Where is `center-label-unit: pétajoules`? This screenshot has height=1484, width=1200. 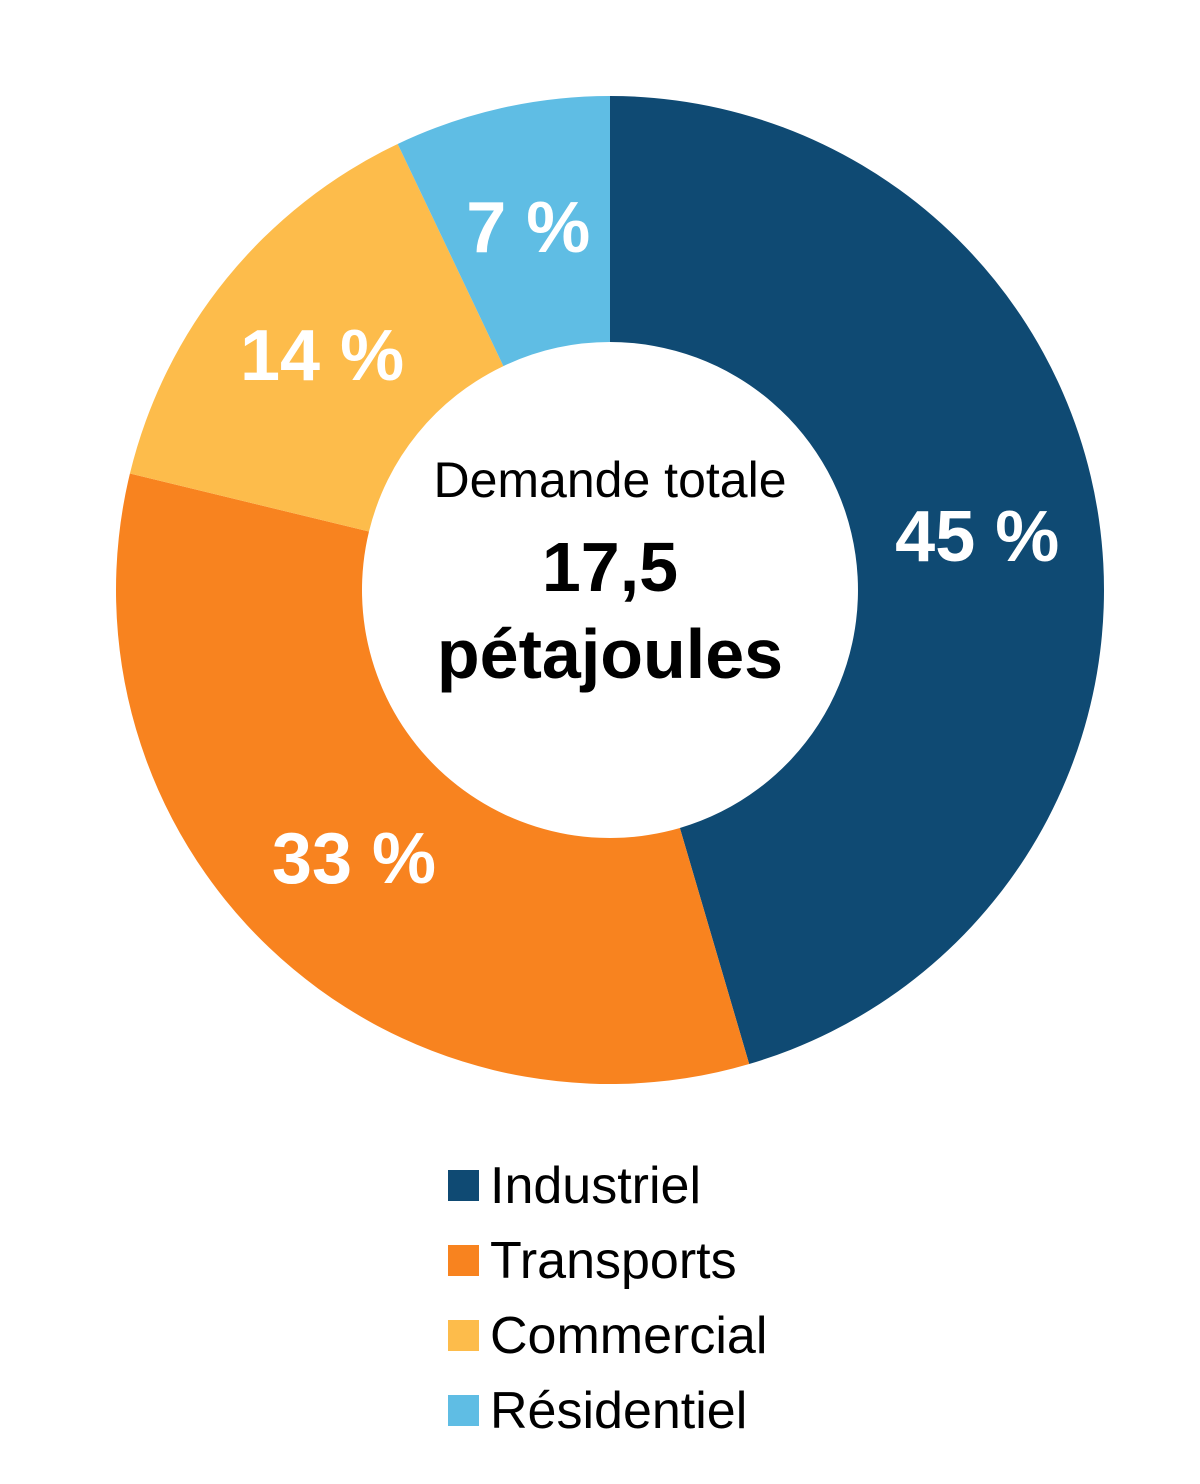 center-label-unit: pétajoules is located at coordinates (610, 654).